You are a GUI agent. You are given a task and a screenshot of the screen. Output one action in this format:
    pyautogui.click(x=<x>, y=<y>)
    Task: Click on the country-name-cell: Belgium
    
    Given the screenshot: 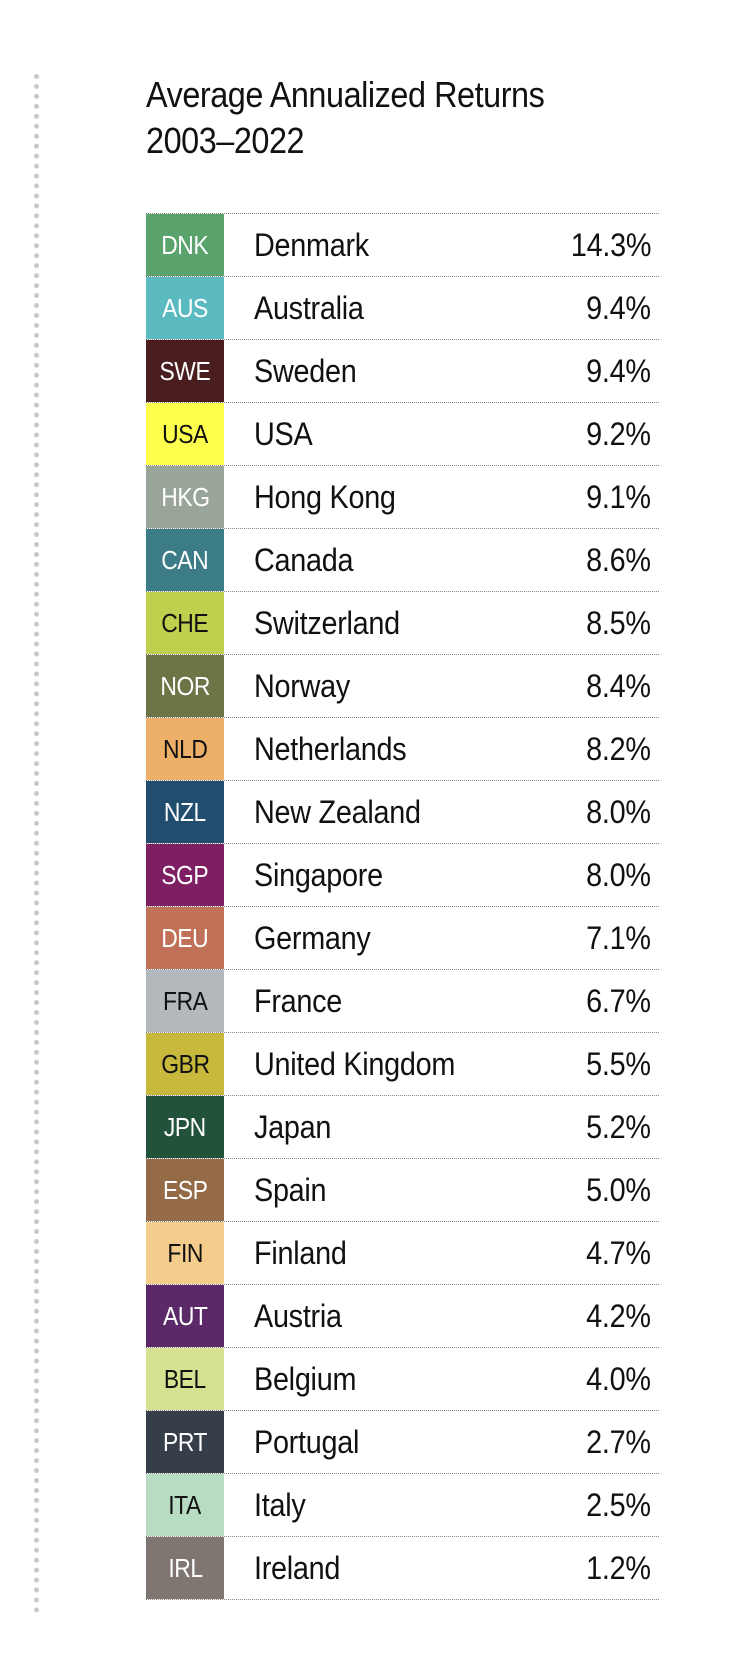 What is the action you would take?
    pyautogui.click(x=311, y=1379)
    